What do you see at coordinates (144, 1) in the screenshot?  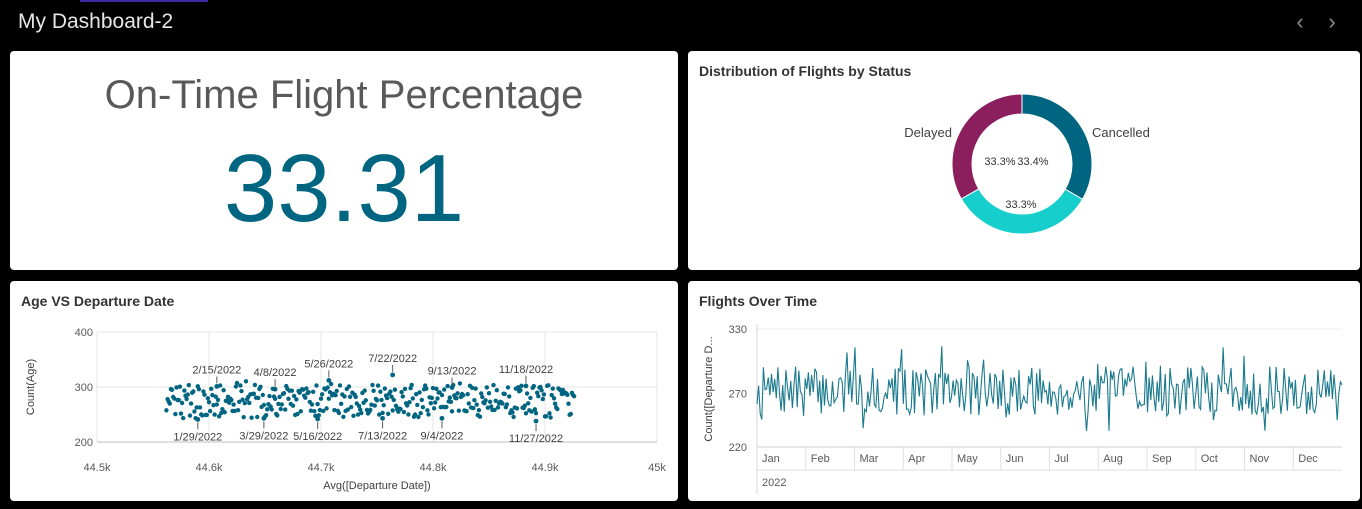 I see `tab-accent-bar` at bounding box center [144, 1].